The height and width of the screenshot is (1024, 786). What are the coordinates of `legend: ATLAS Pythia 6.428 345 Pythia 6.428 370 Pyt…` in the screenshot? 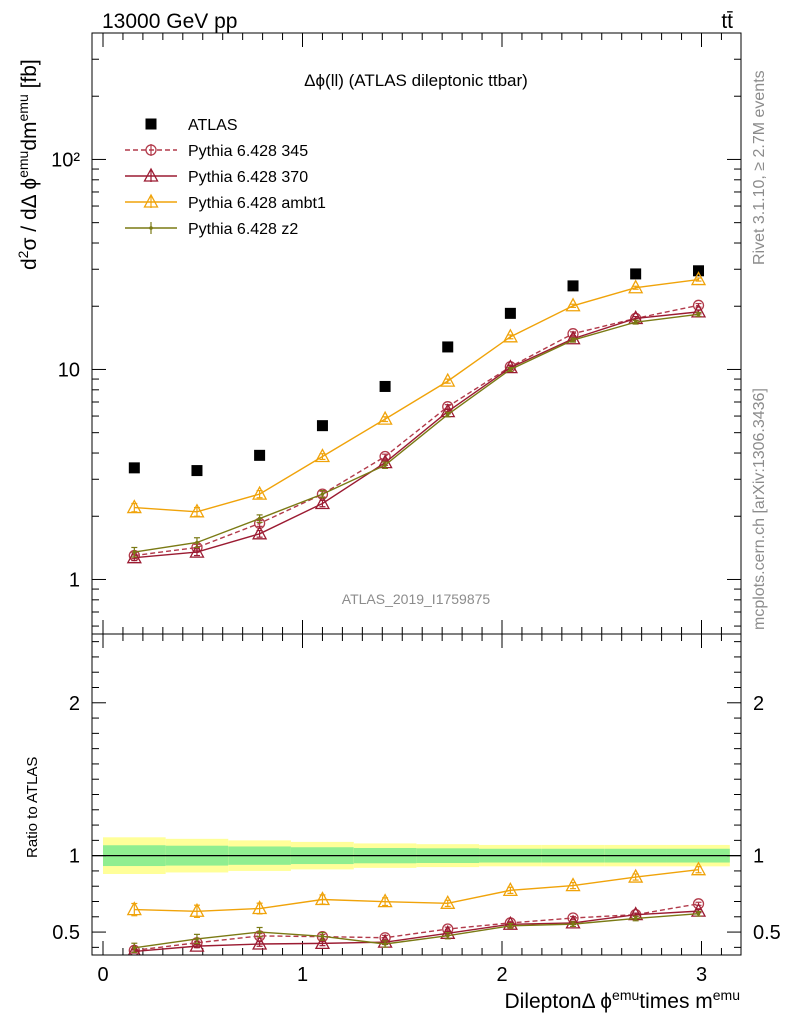 It's located at (225, 177).